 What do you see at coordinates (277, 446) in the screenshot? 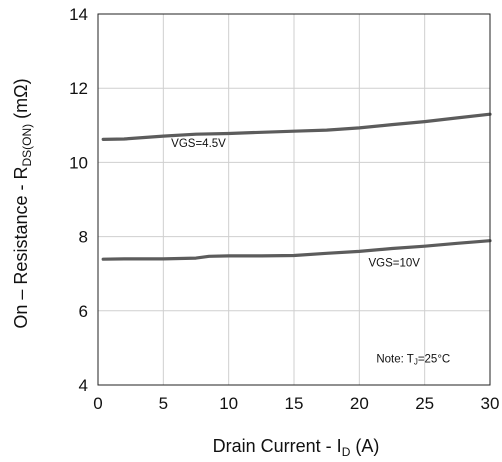
I see `x-axis-label-text: Drain Current - I` at bounding box center [277, 446].